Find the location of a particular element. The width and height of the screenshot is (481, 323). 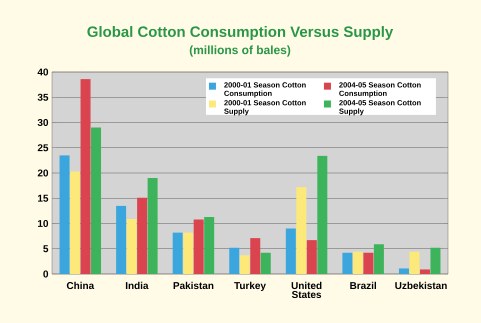

y-tick-label: 20 is located at coordinates (43, 173).